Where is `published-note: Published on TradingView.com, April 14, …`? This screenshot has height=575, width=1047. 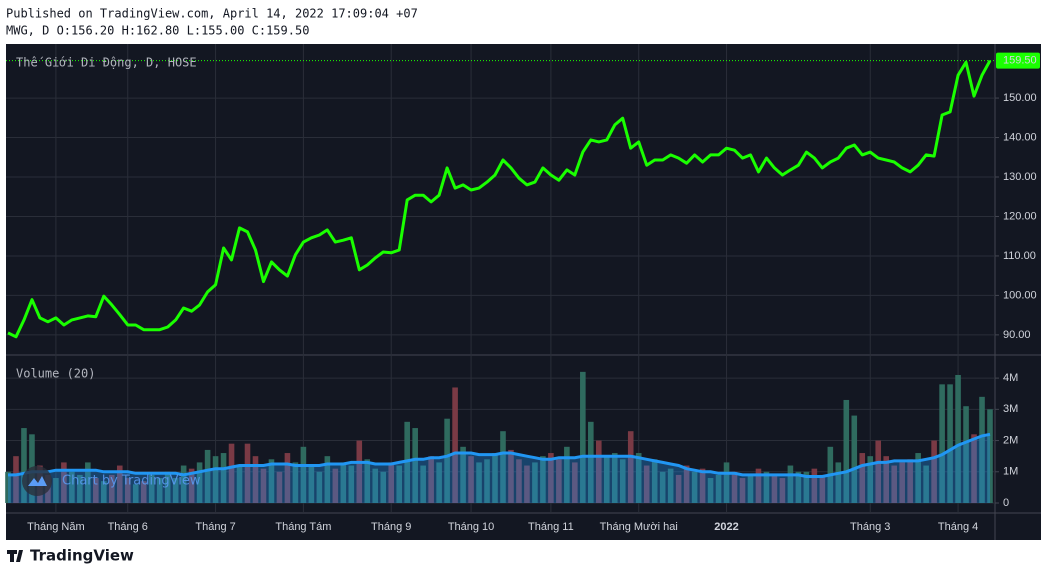
published-note: Published on TradingView.com, April 14, … is located at coordinates (212, 14).